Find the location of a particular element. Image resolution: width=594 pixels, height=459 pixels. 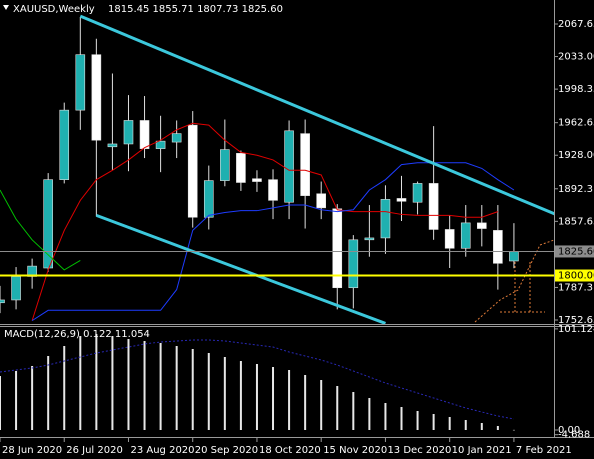

x-tick-label: 10 Jan 2021 is located at coordinates (482, 450).